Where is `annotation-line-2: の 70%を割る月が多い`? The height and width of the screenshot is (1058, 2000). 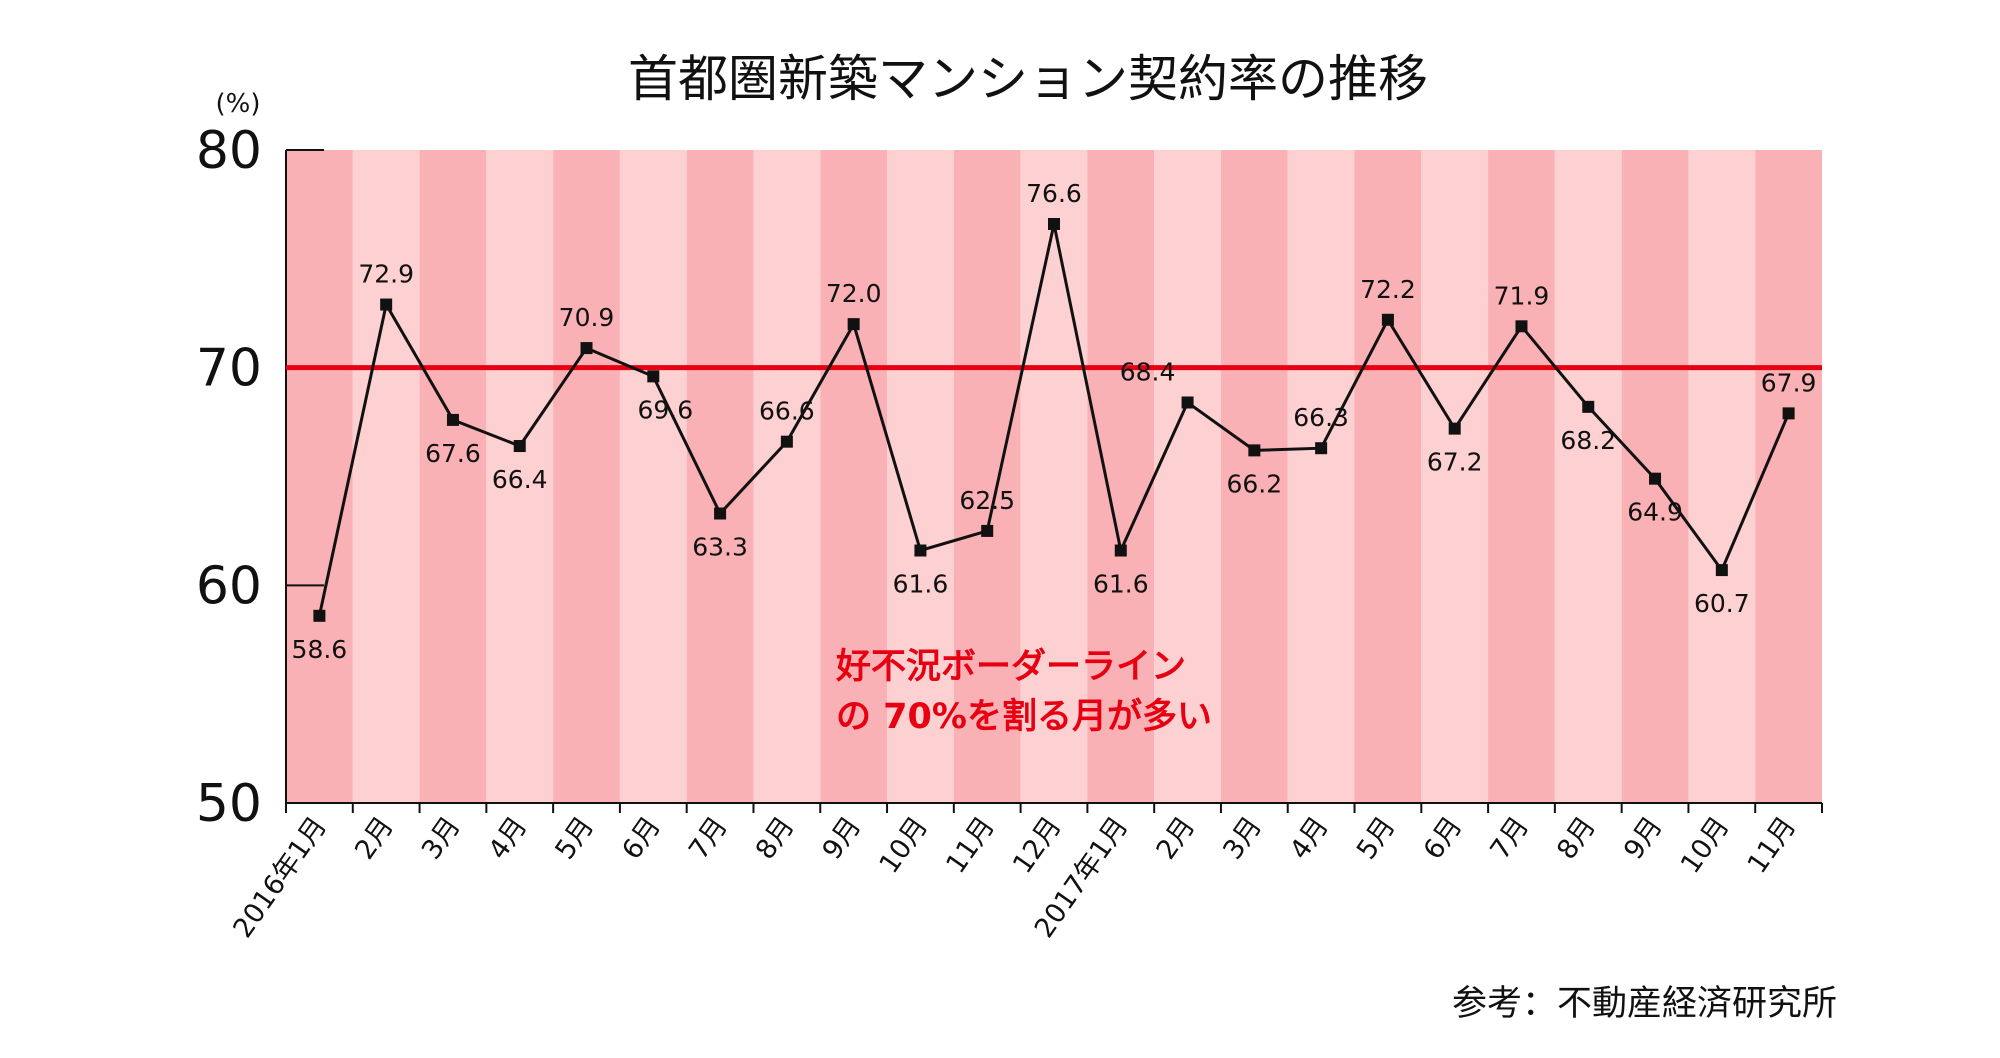
annotation-line-2: の 70%を割る月が多い is located at coordinates (1024, 717).